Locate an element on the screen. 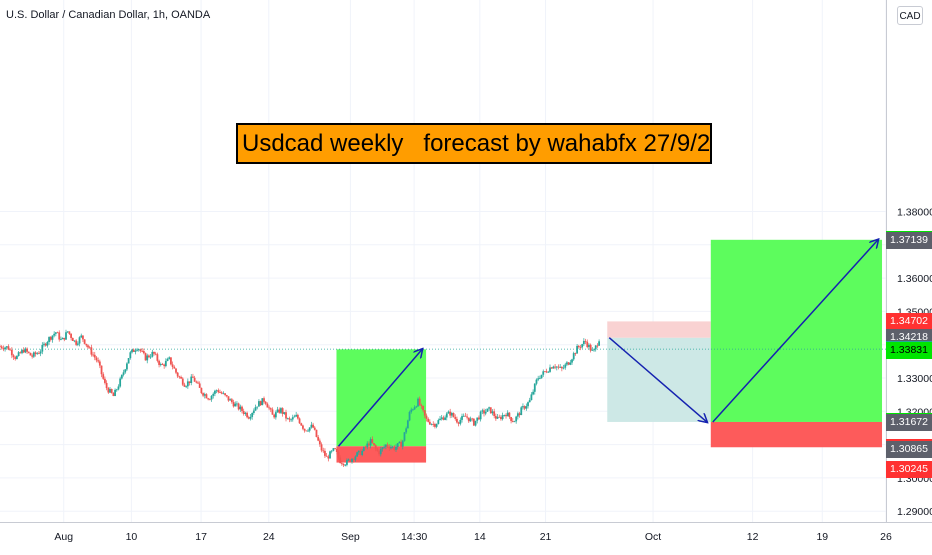 The width and height of the screenshot is (932, 555). price-axis-bg is located at coordinates (909, 275).